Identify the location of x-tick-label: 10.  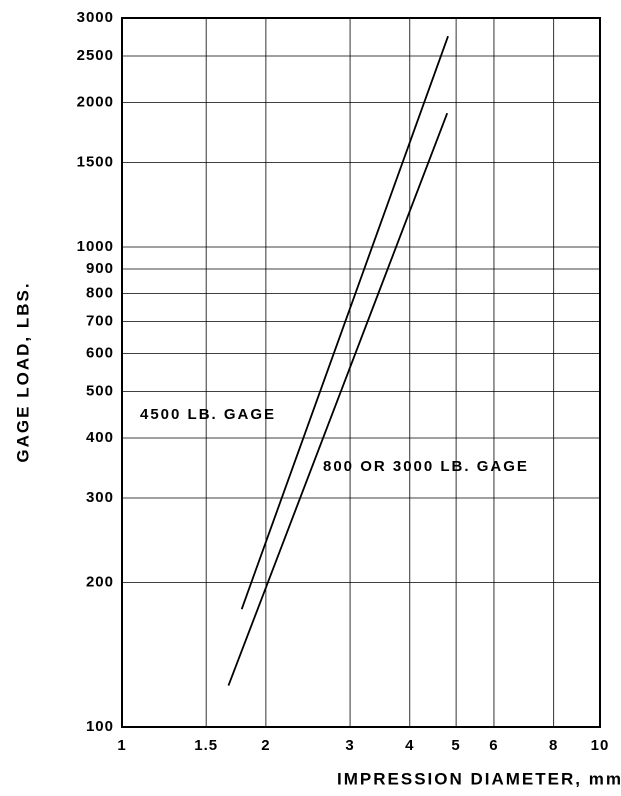
(600, 745).